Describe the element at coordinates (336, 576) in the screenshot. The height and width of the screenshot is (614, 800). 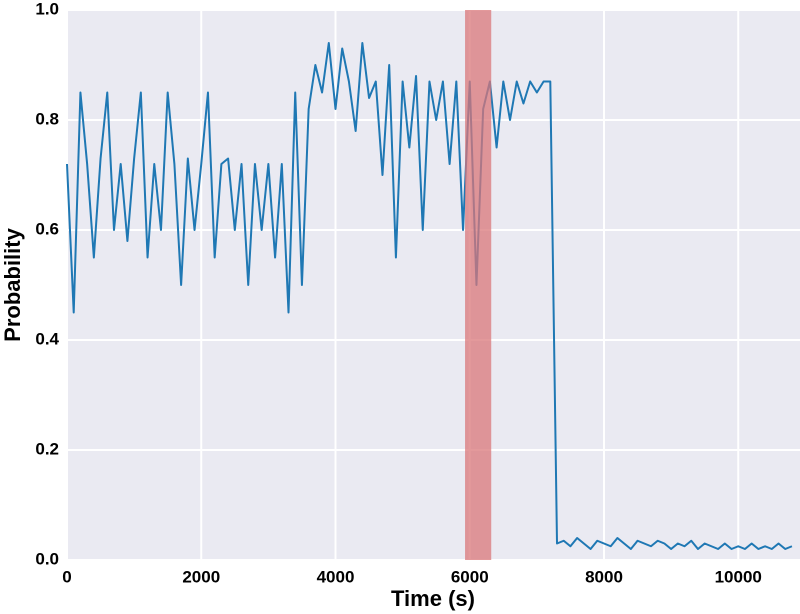
I see `x-tick-label: 4000` at that location.